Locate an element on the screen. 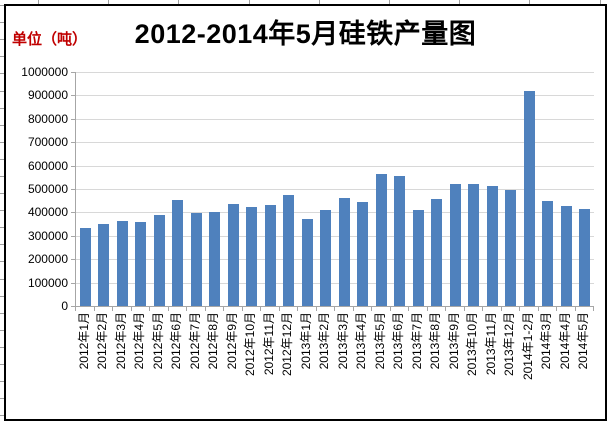 The height and width of the screenshot is (424, 610). x-axis-tick-label: 2013年2月 is located at coordinates (324, 341).